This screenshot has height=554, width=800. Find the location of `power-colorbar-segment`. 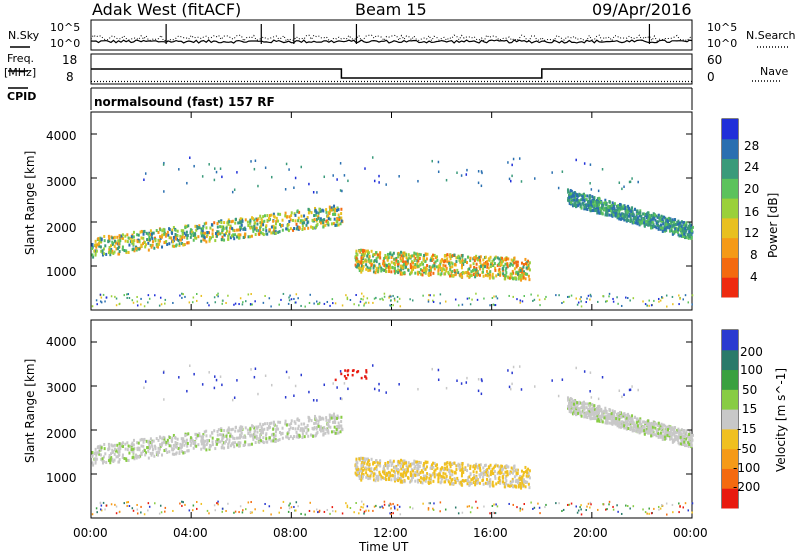

power-colorbar-segment is located at coordinates (730, 287).